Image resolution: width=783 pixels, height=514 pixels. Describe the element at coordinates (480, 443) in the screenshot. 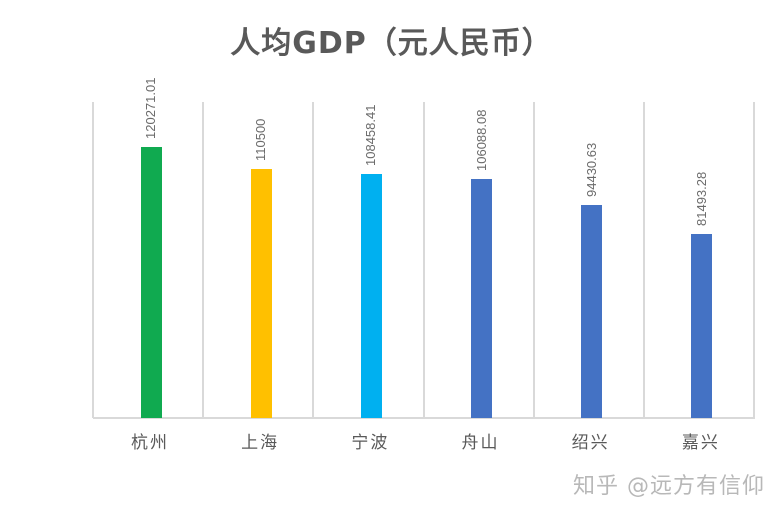

I see `x-tick-label: 舟山` at that location.